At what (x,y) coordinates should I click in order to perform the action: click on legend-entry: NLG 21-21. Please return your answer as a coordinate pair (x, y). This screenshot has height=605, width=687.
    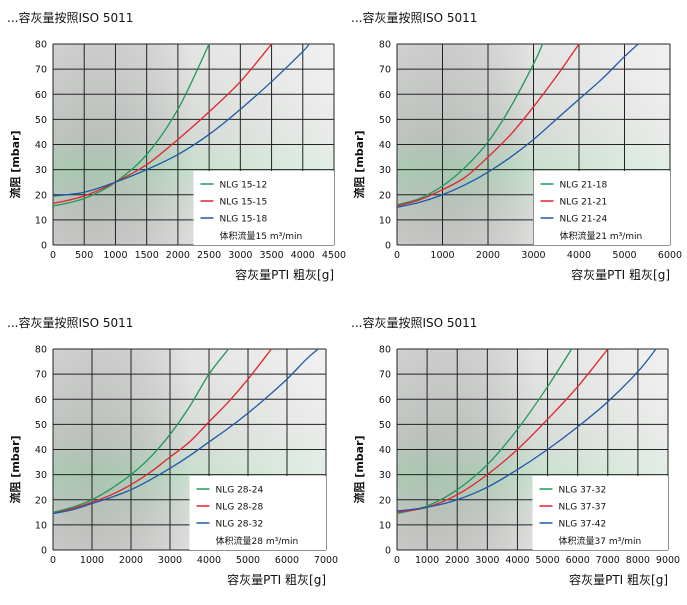
    Looking at the image, I should click on (584, 203).